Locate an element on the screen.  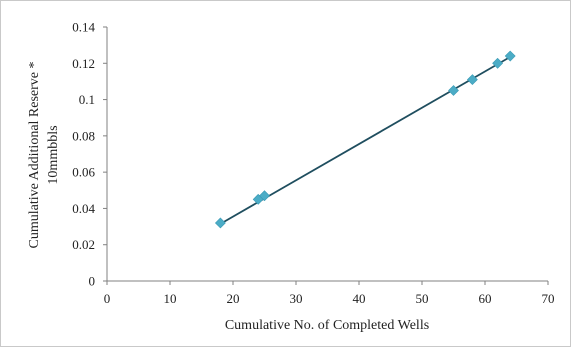
x-tick-label: 10 is located at coordinates (170, 298).